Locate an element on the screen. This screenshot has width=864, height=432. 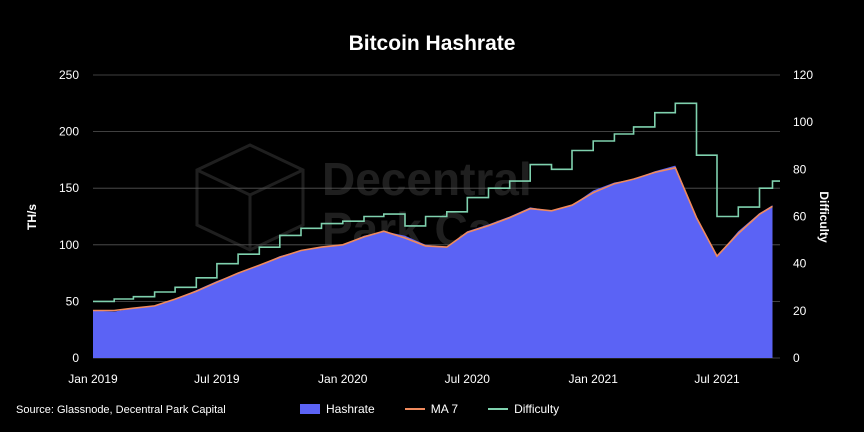
legend-swatch-difficulty is located at coordinates (498, 409).